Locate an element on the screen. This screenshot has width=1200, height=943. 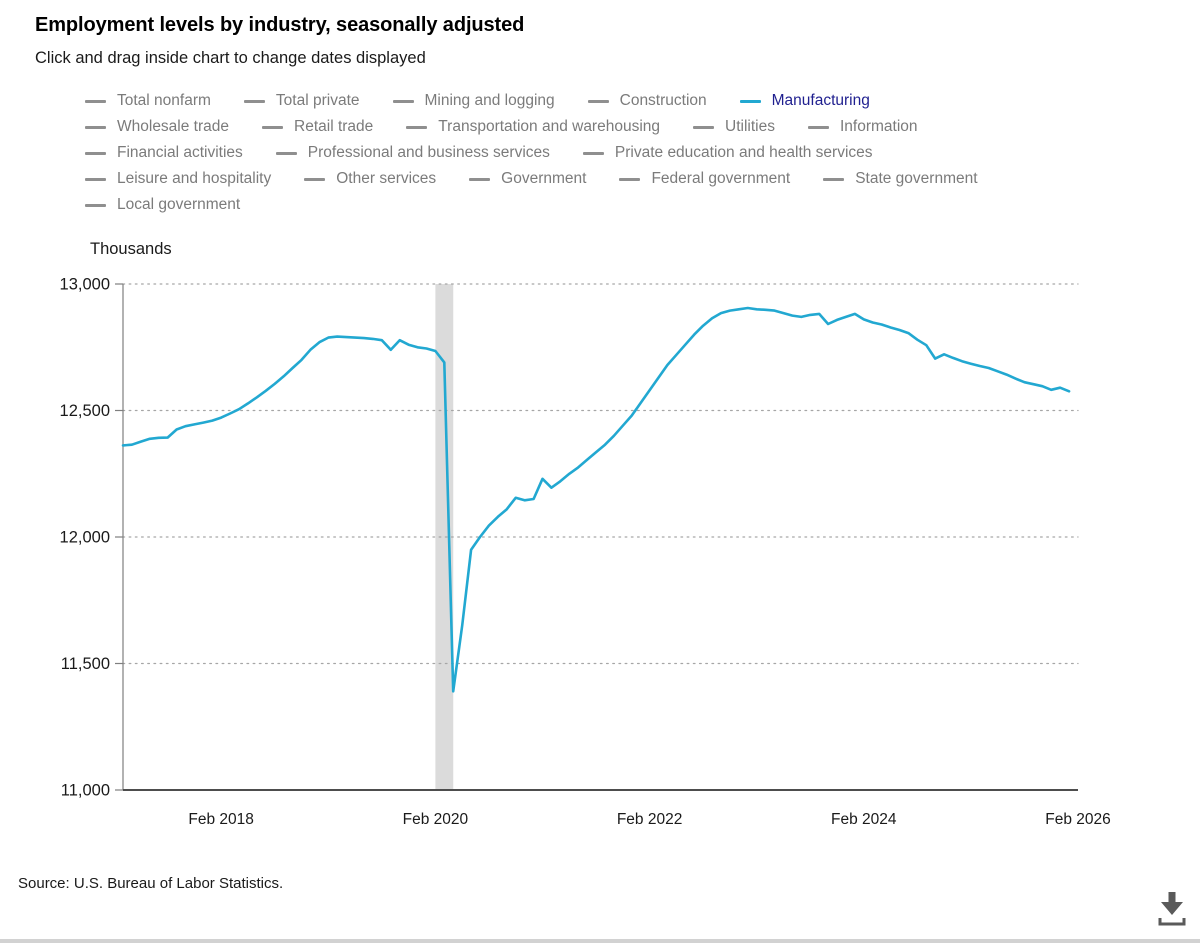
x-tick-label: Feb 2024 is located at coordinates (864, 819).